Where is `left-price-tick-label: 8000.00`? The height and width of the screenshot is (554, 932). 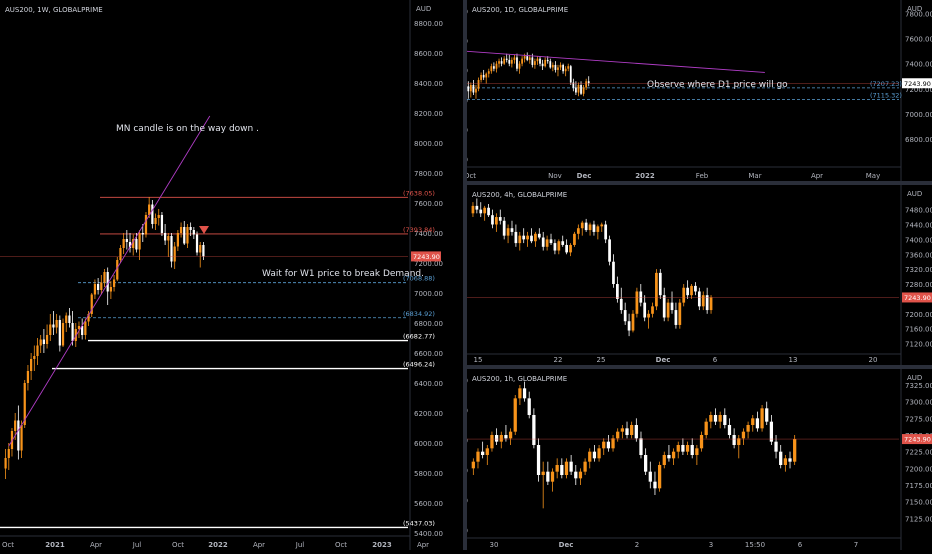 left-price-tick-label: 8000.00 is located at coordinates (467, 130).